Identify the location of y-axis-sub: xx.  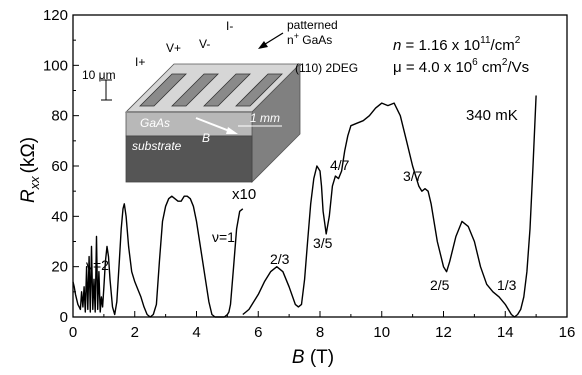
(34, 183).